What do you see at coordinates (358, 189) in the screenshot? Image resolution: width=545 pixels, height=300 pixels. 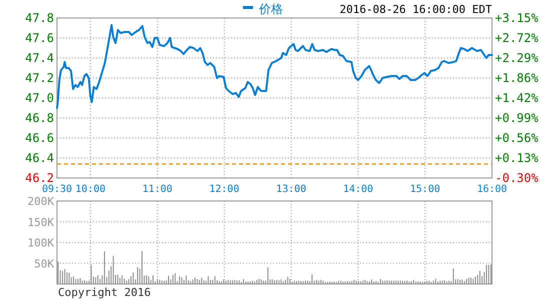 I see `x-tick-label: 14:00` at bounding box center [358, 189].